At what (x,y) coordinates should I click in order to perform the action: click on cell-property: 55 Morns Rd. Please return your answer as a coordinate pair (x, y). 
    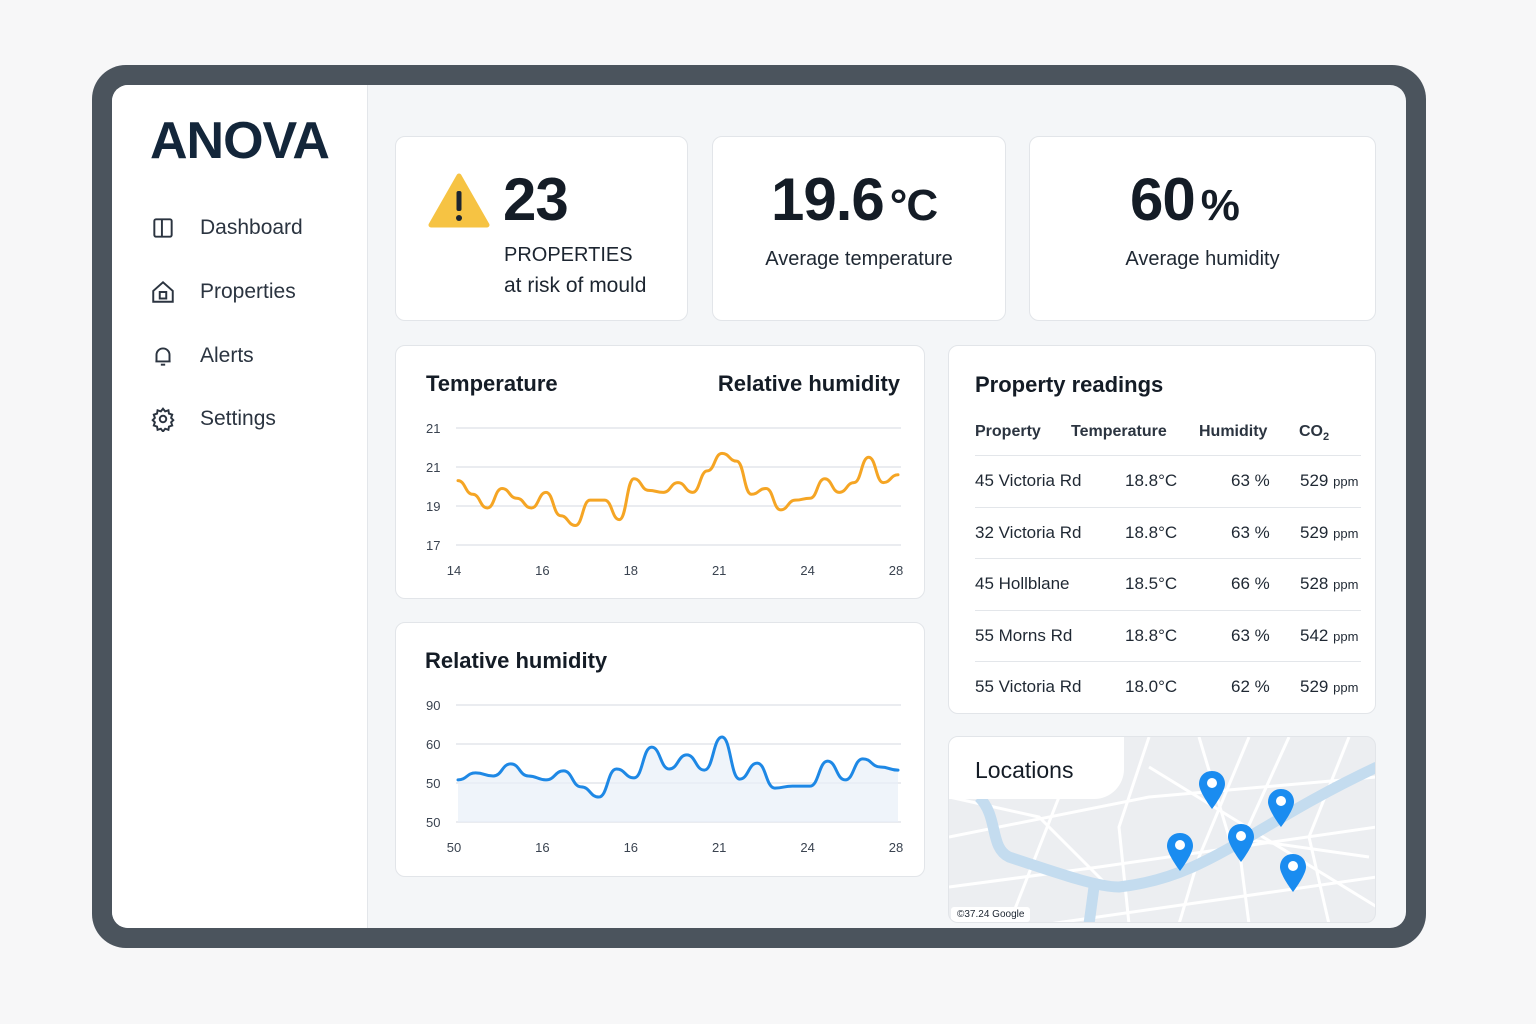
    Looking at the image, I should click on (1024, 635).